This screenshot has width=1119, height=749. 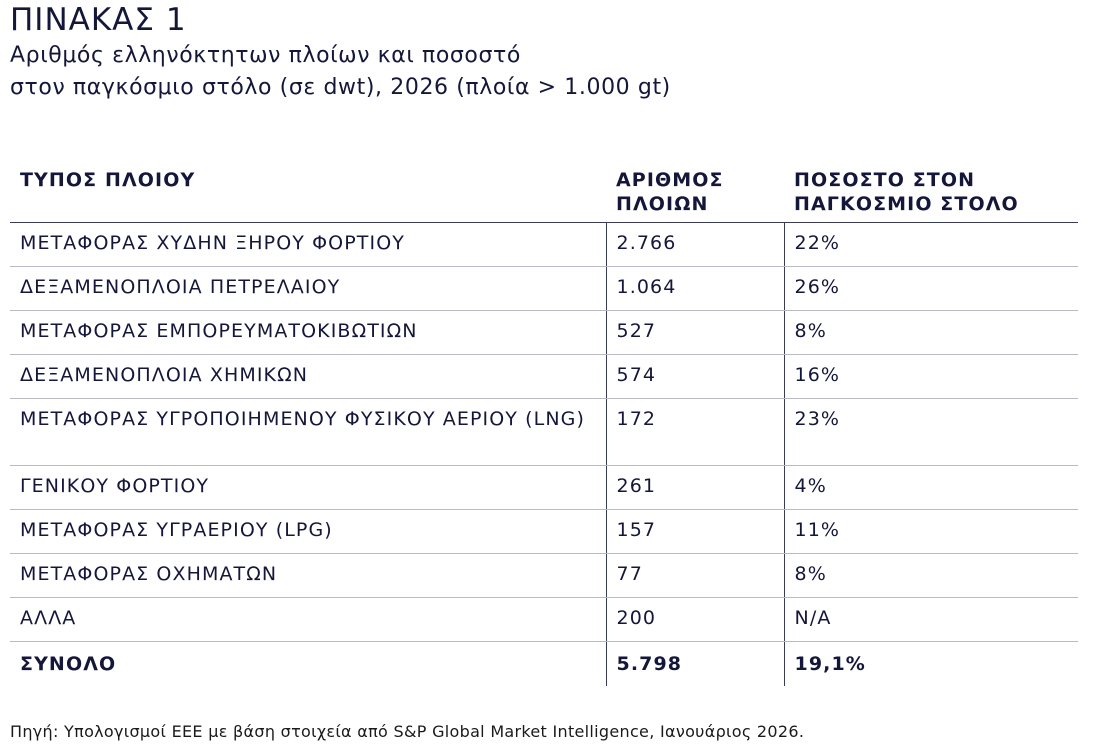 What do you see at coordinates (68, 664) in the screenshot?
I see `total-label: ΣΥΝΟΛΟ` at bounding box center [68, 664].